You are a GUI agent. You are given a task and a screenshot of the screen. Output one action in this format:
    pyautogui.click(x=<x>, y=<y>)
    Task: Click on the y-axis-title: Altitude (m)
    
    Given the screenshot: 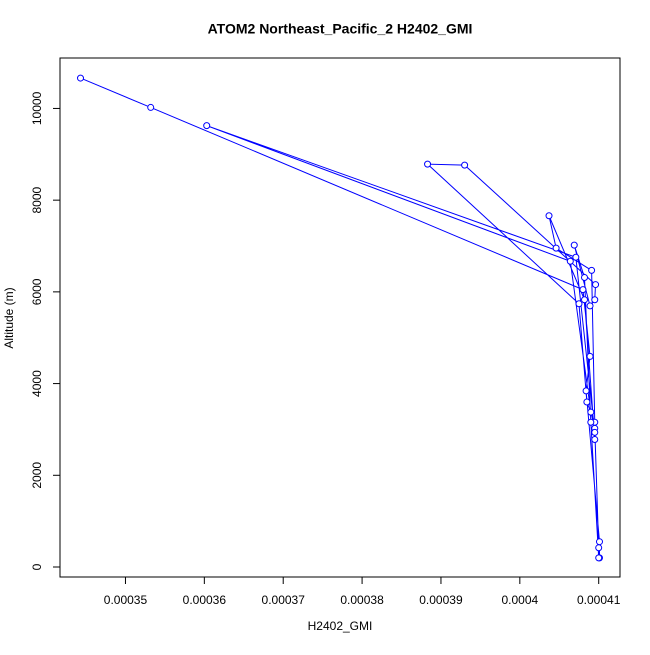 What is the action you would take?
    pyautogui.click(x=9, y=317)
    